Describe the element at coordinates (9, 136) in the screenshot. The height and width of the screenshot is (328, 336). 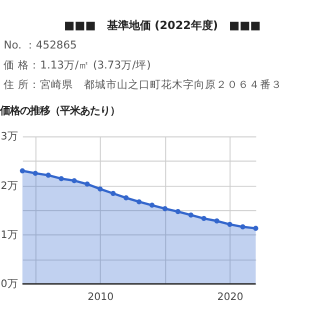
I see `y-tick-label: 3万` at that location.